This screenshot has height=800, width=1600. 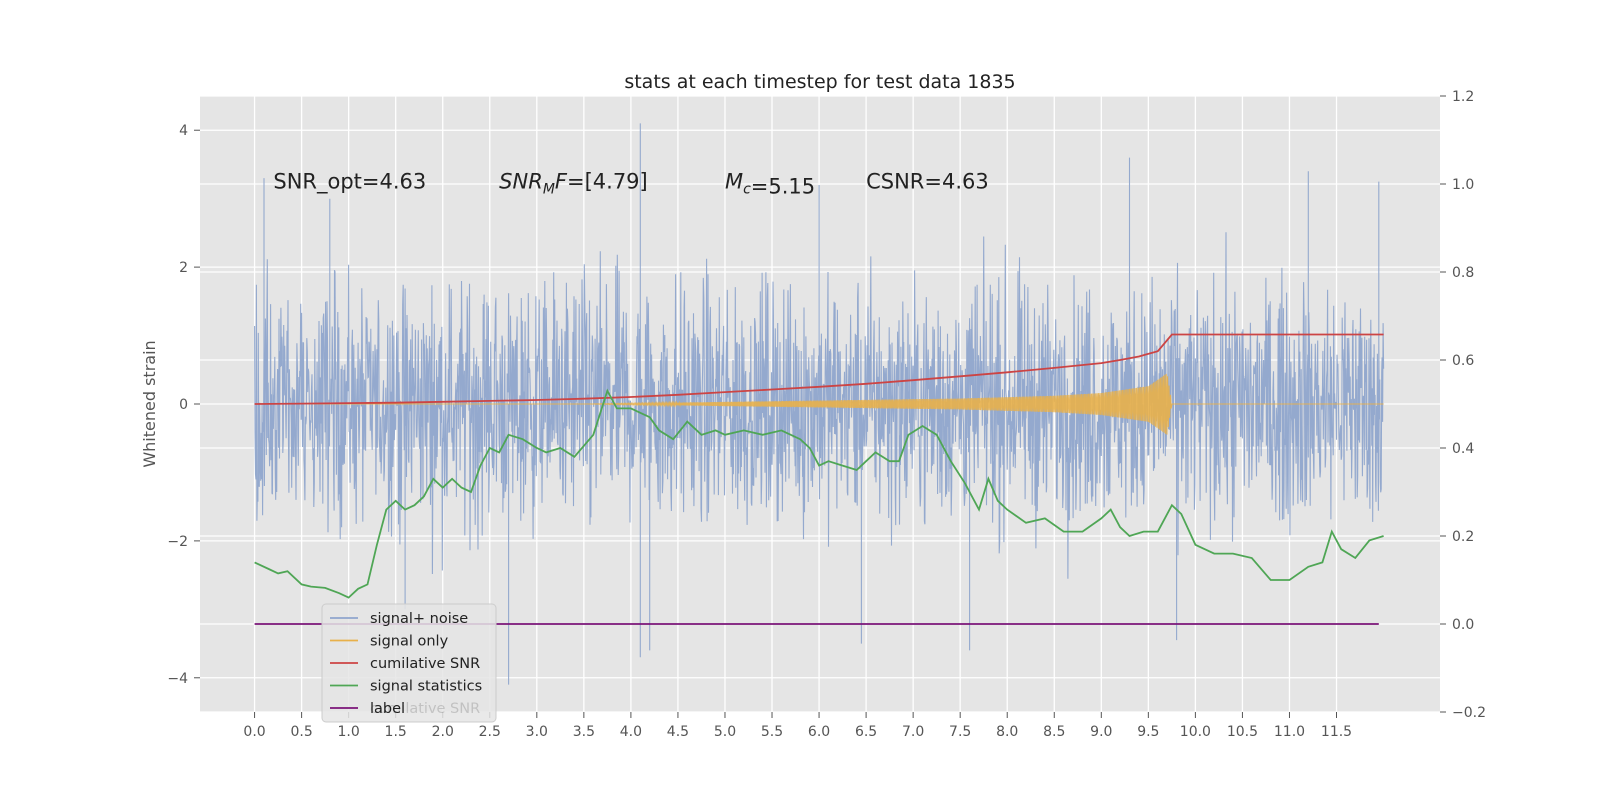 I want to click on series-signal-only, so click(x=819, y=404).